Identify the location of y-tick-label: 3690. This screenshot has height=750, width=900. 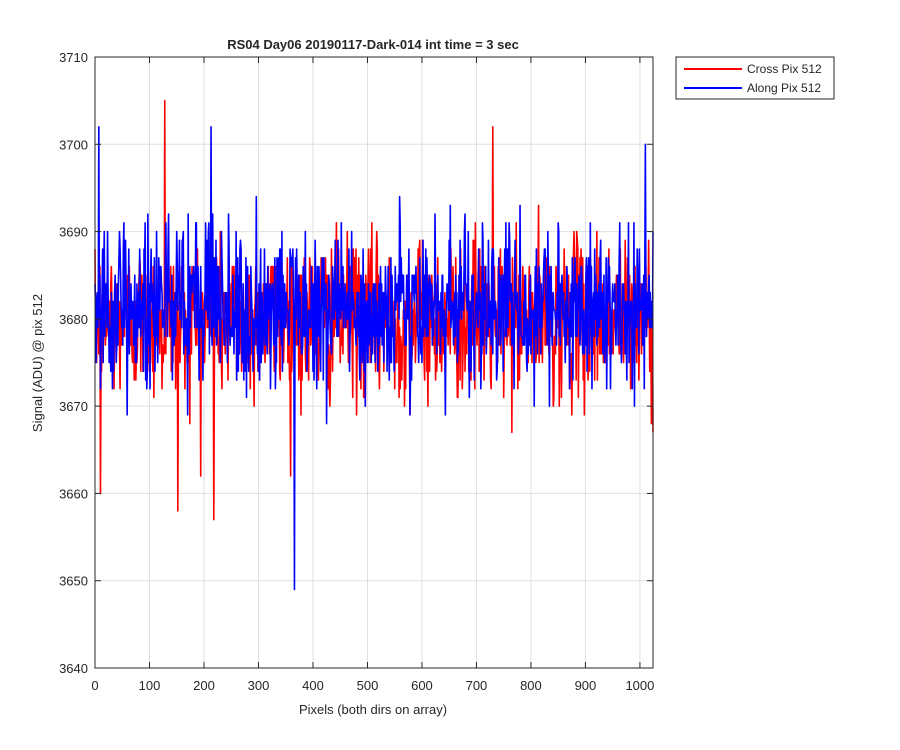
(73, 232).